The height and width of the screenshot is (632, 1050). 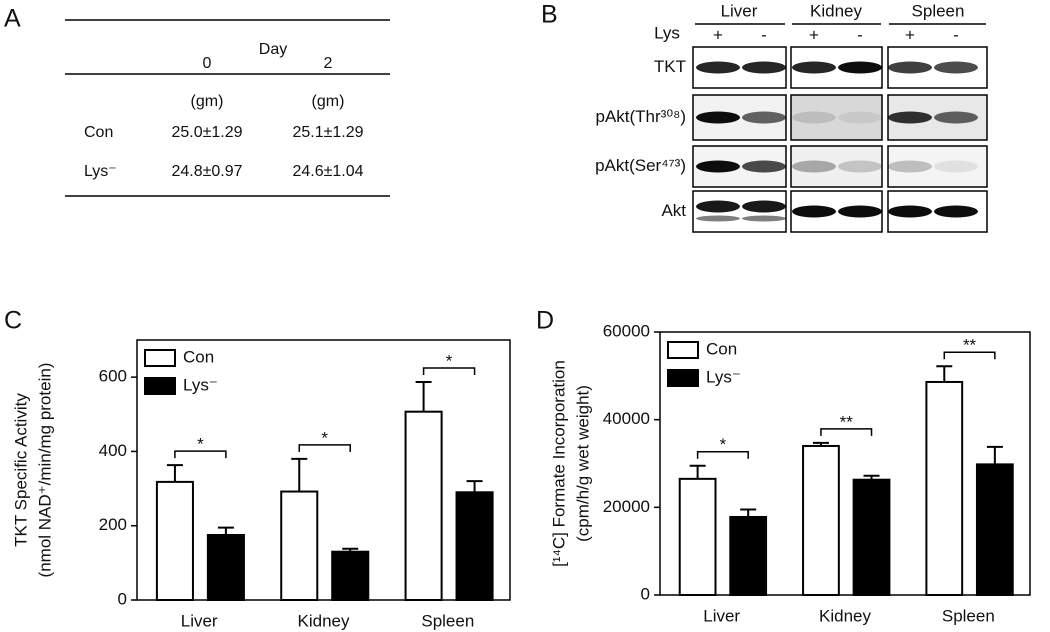 What do you see at coordinates (670, 66) in the screenshot?
I see `row-label: TKT` at bounding box center [670, 66].